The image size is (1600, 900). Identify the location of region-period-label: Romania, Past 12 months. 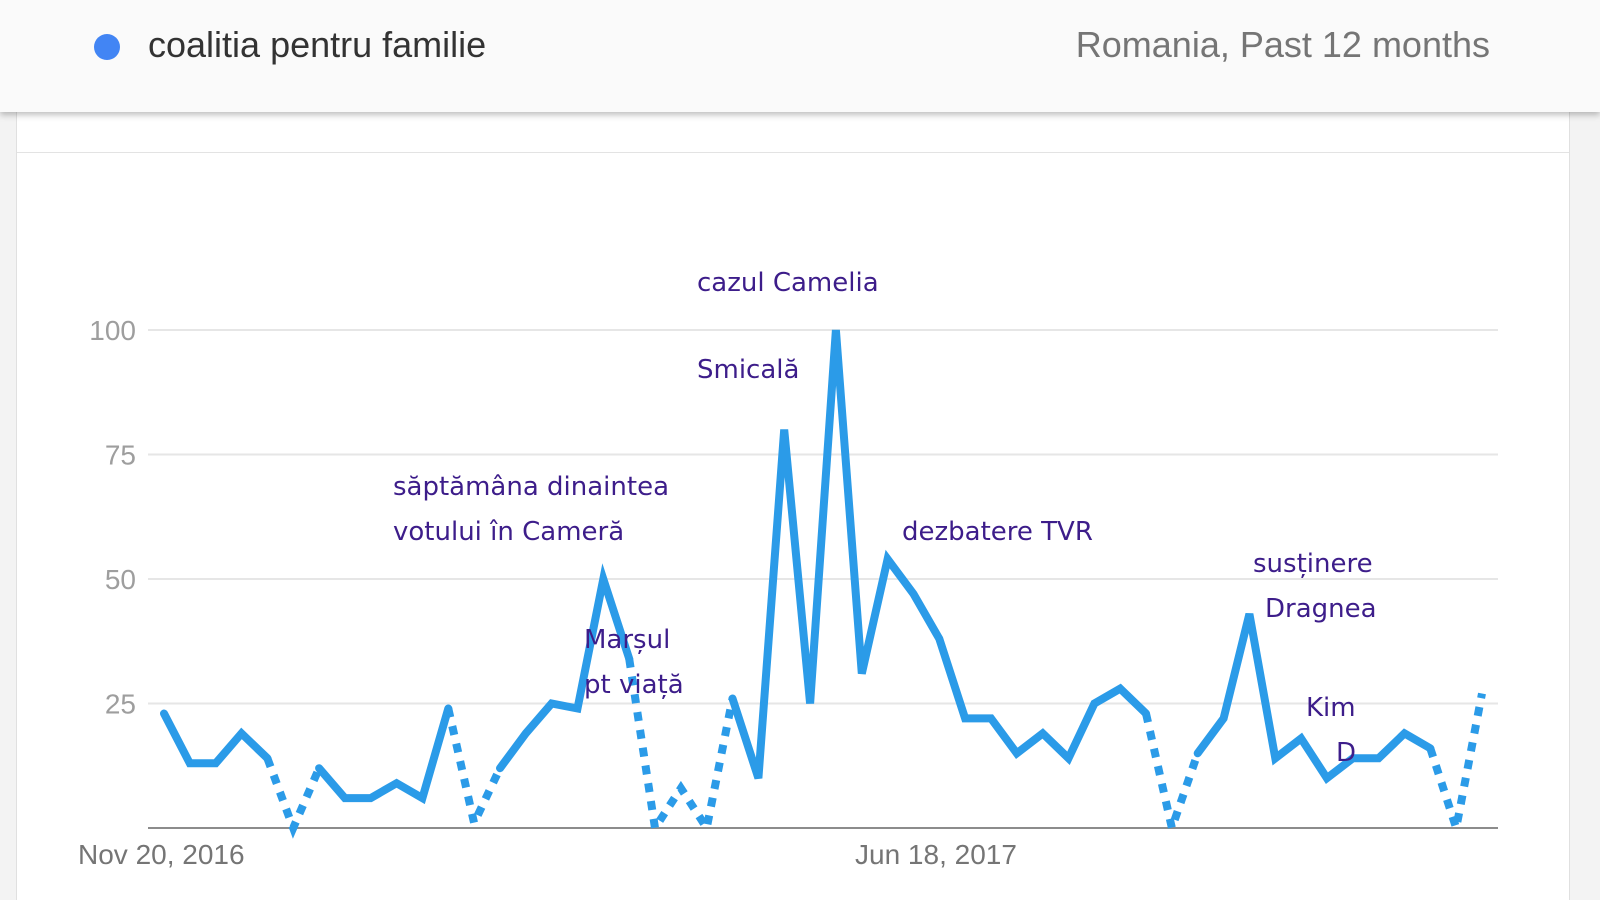
(1282, 44).